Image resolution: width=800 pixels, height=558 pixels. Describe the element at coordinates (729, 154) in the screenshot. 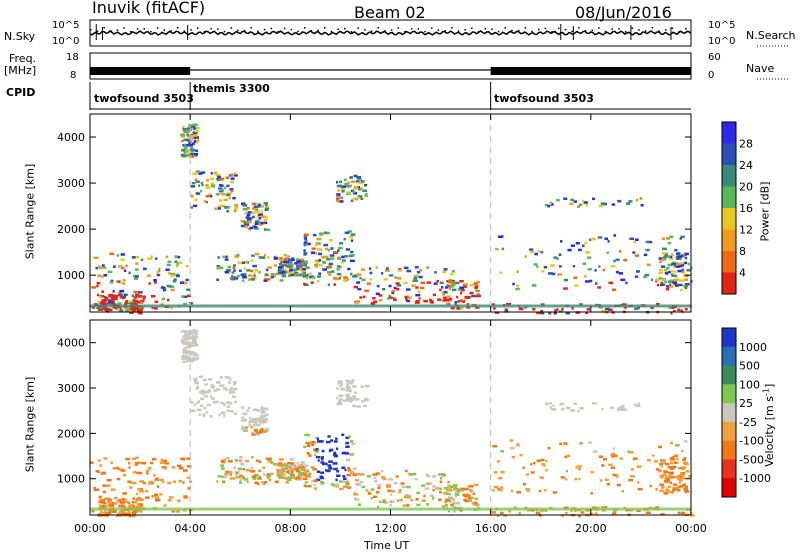

I see `power-colorbar-cell` at that location.